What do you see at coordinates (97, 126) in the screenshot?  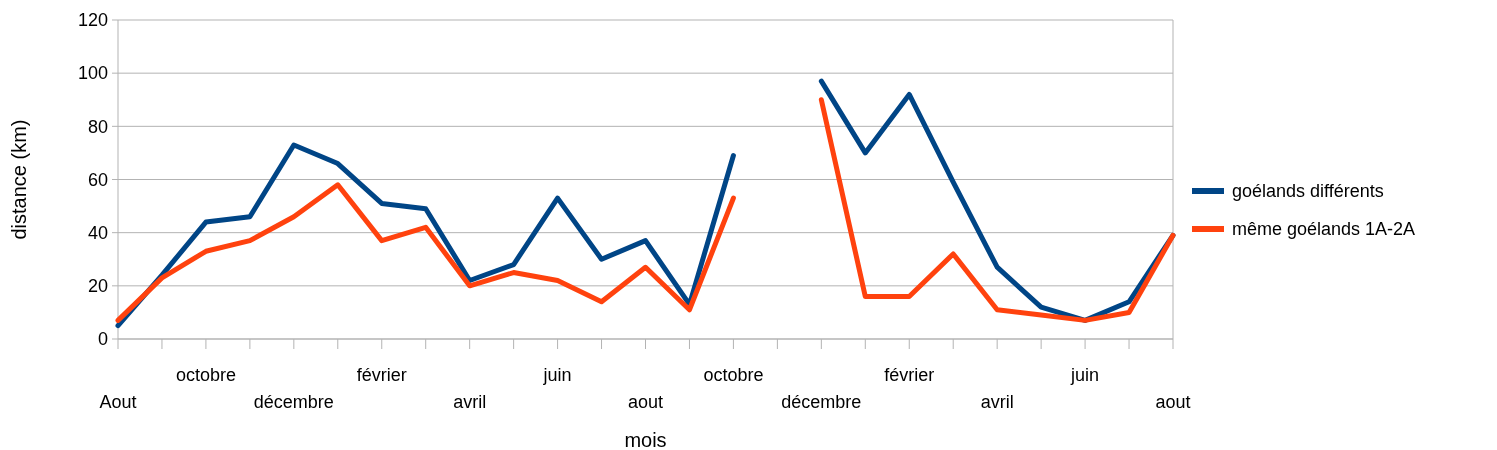 I see `y-tick-label: 80` at bounding box center [97, 126].